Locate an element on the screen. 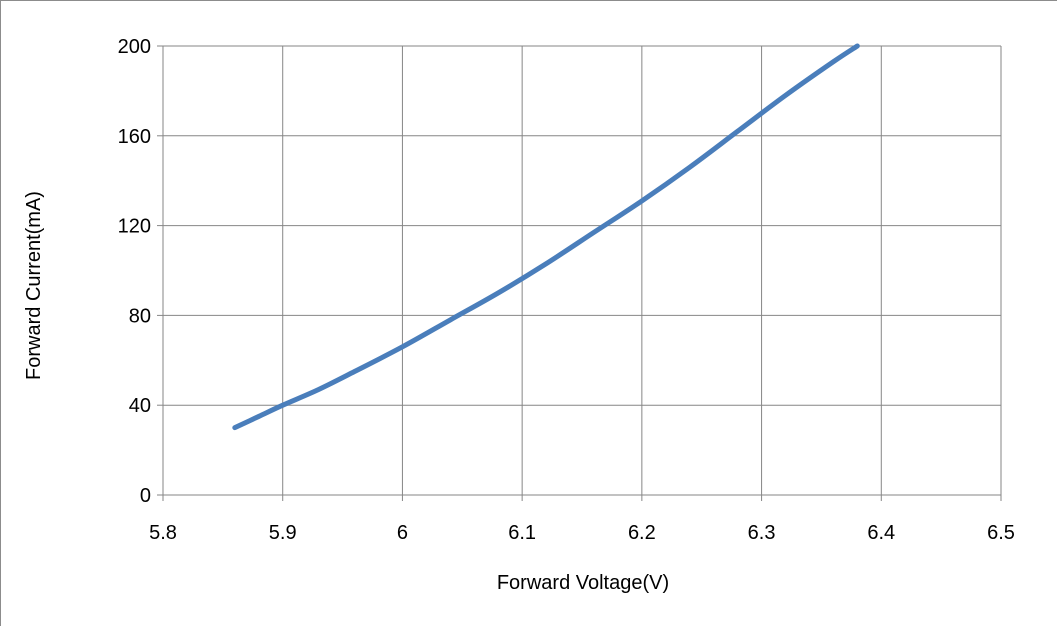  y-tick-label: 120 is located at coordinates (134, 227).